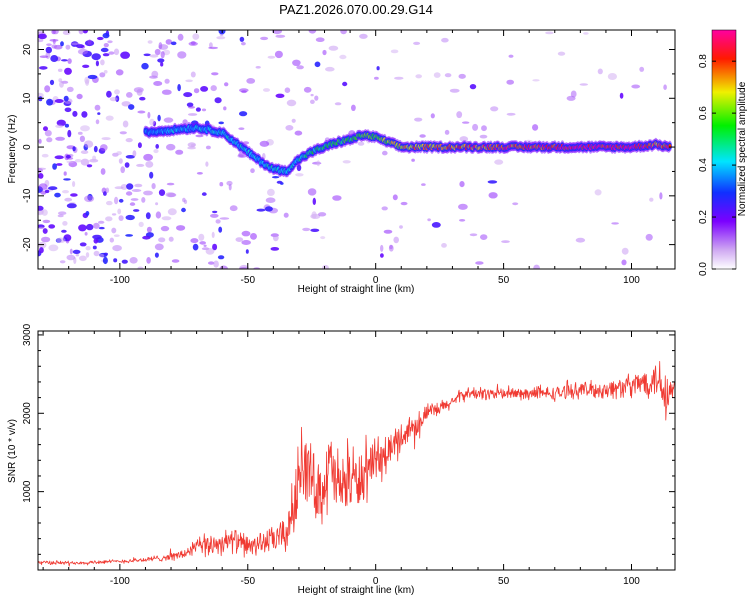  Describe the element at coordinates (27, 491) in the screenshot. I see `y-tick-label: 1000` at that location.